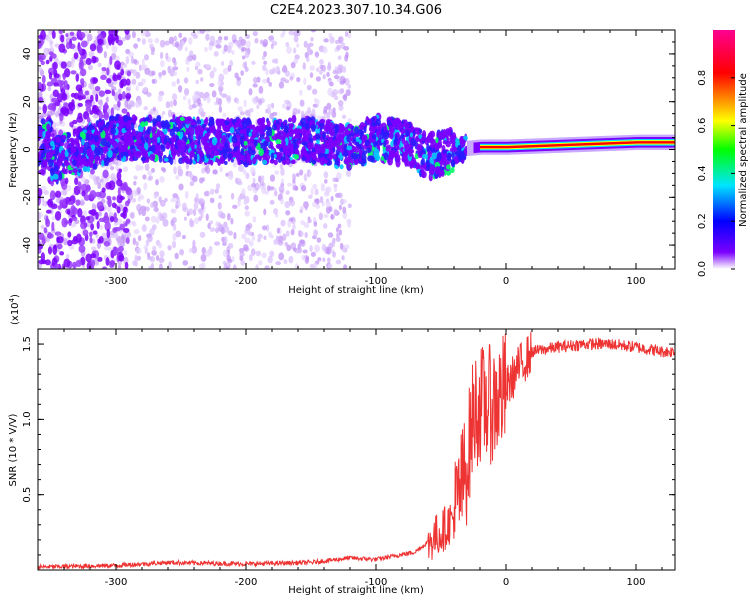 The height and width of the screenshot is (600, 750). I want to click on snr-y-label: SNR (10 * V/V), so click(13, 449).